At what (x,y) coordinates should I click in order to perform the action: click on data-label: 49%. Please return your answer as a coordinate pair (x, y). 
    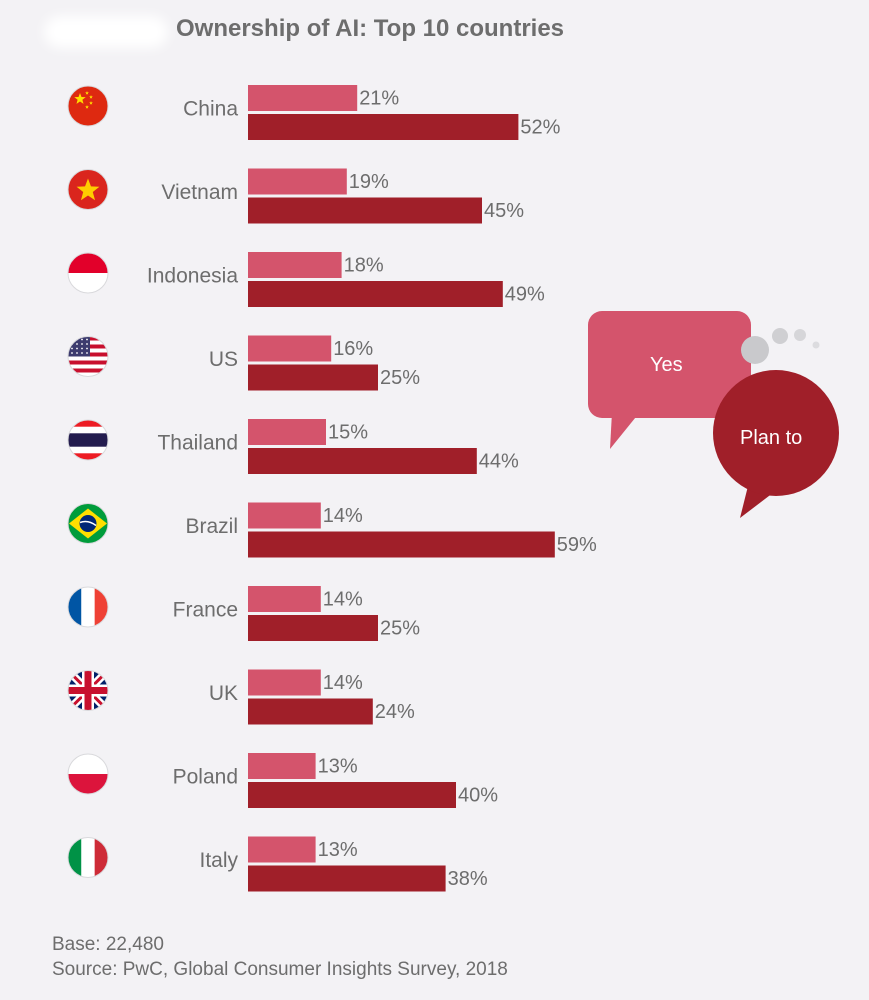
    Looking at the image, I should click on (525, 294).